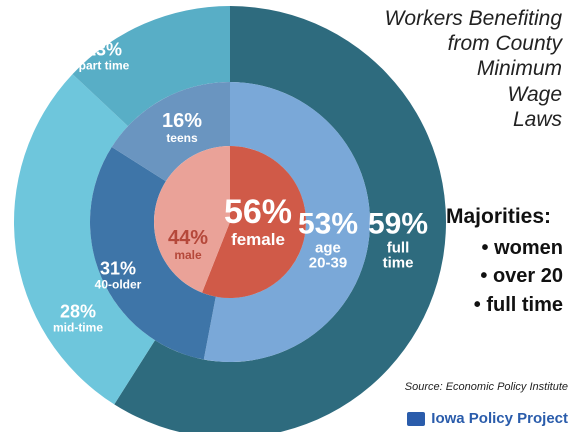 Image resolution: width=576 pixels, height=432 pixels. What do you see at coordinates (182, 138) in the screenshot?
I see `category-label: teens` at bounding box center [182, 138].